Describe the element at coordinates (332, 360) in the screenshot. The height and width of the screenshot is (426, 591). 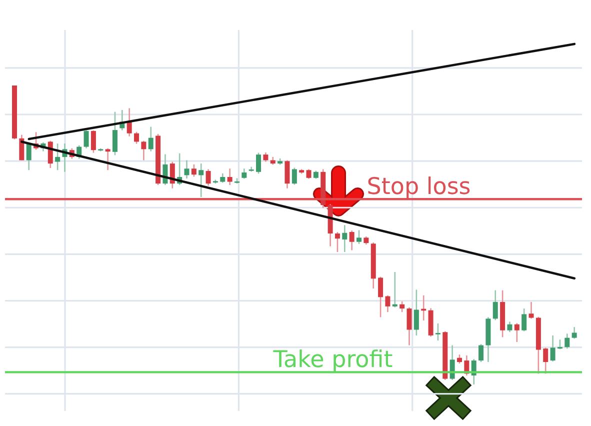
I see `ref-line-label: Take profit` at that location.